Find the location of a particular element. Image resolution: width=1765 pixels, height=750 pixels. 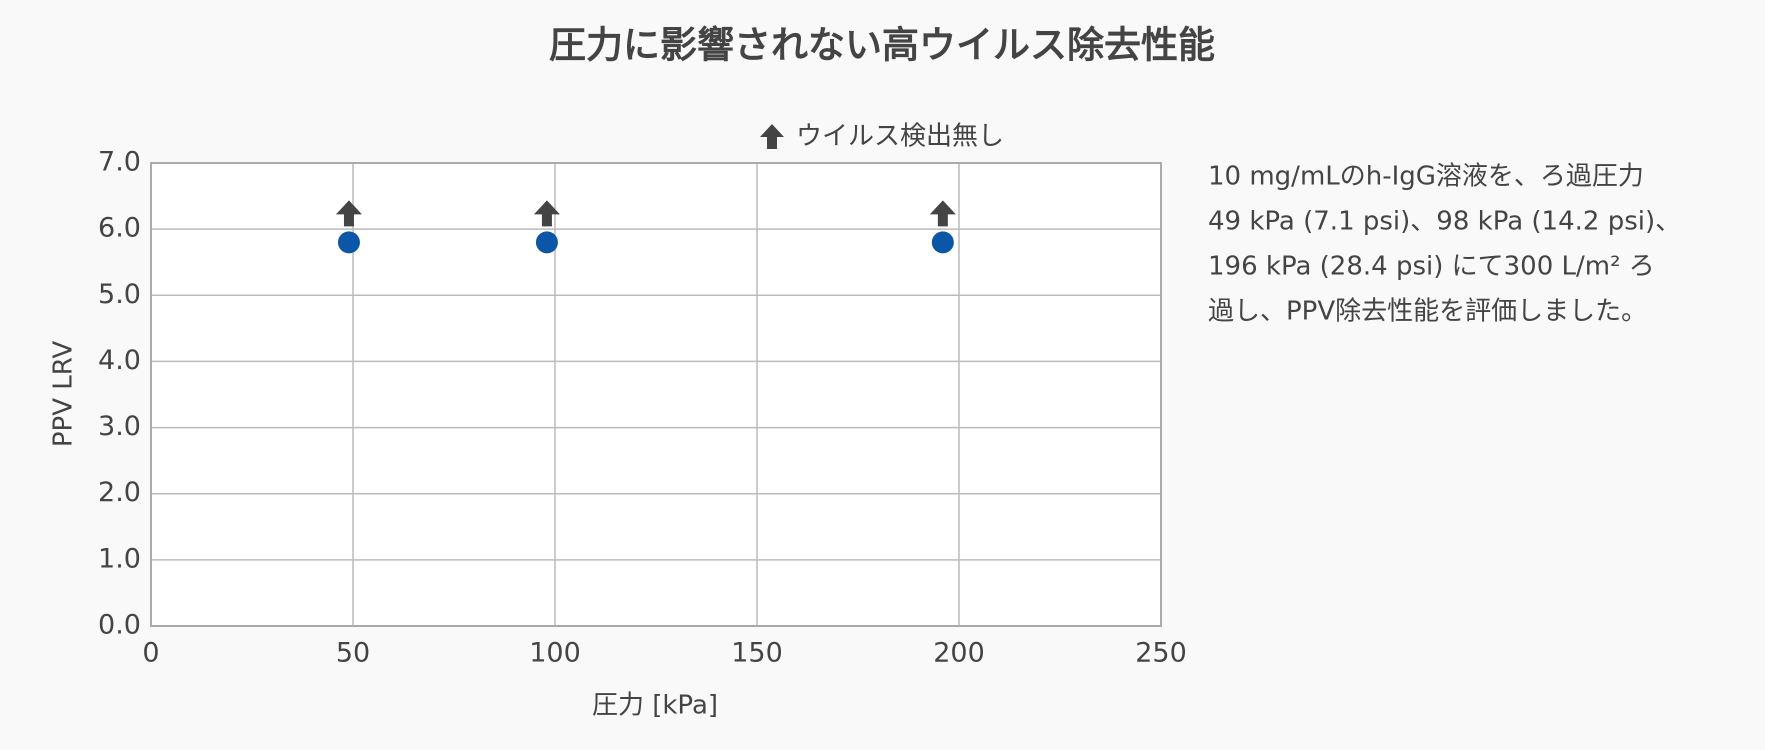

description-line: 196 kPa (28.4 psi) にて300 L/m² ろ is located at coordinates (1431, 267).